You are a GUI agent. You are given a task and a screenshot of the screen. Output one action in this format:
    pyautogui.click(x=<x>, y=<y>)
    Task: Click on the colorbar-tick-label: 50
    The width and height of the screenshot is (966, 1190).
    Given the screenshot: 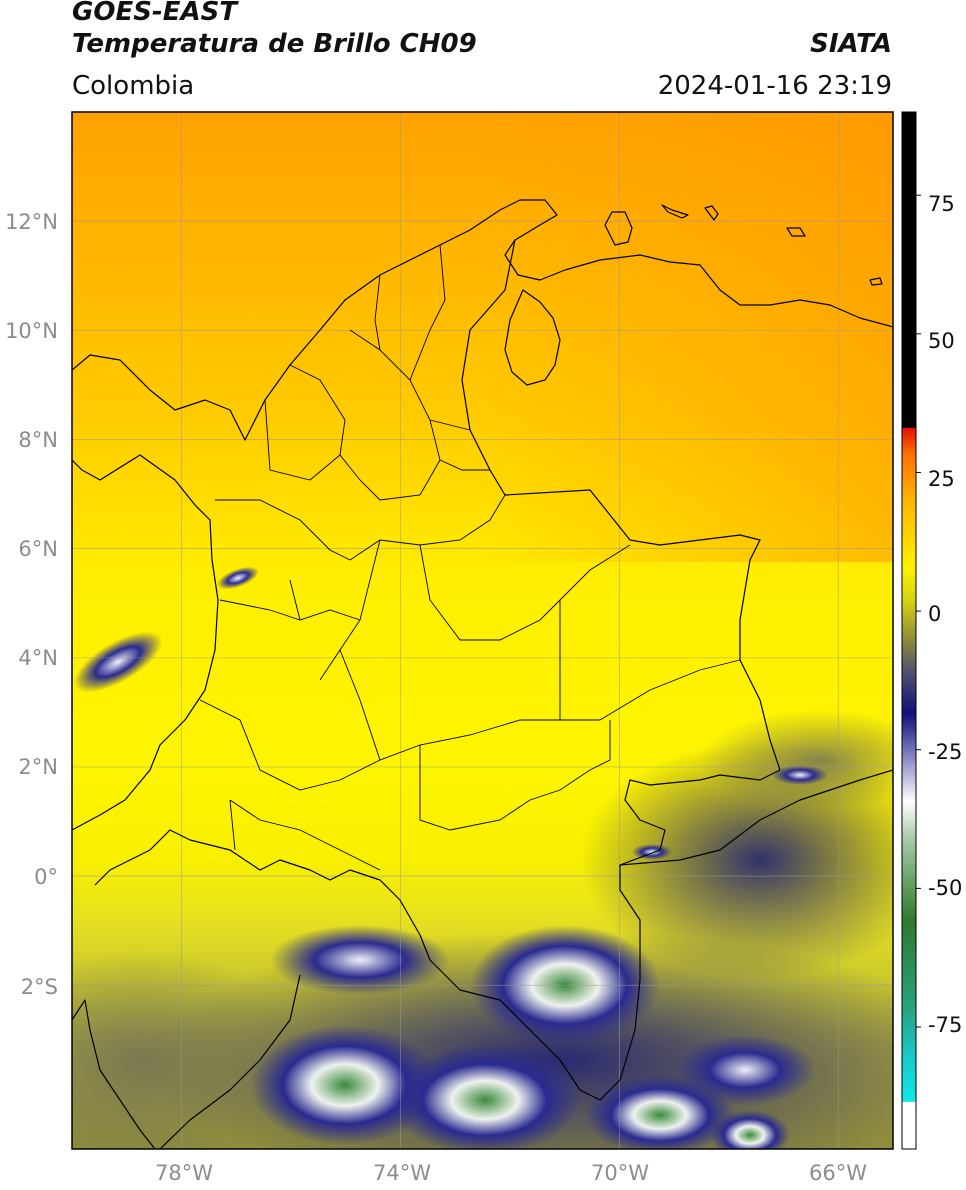 What is the action you would take?
    pyautogui.click(x=941, y=341)
    